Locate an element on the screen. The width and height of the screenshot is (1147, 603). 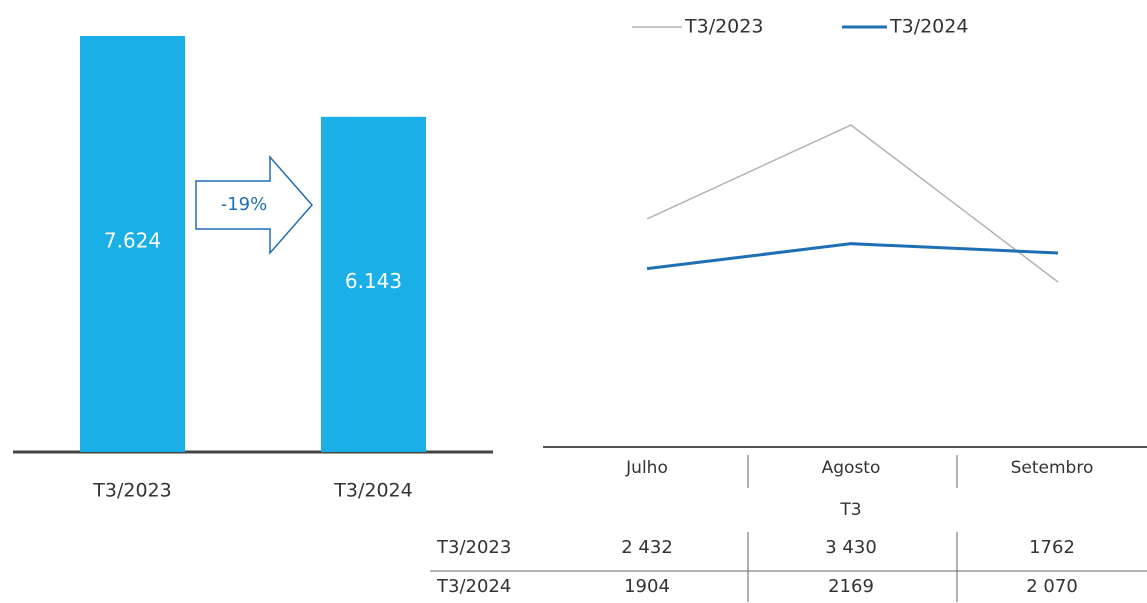
table-cell: 1904 is located at coordinates (647, 586).